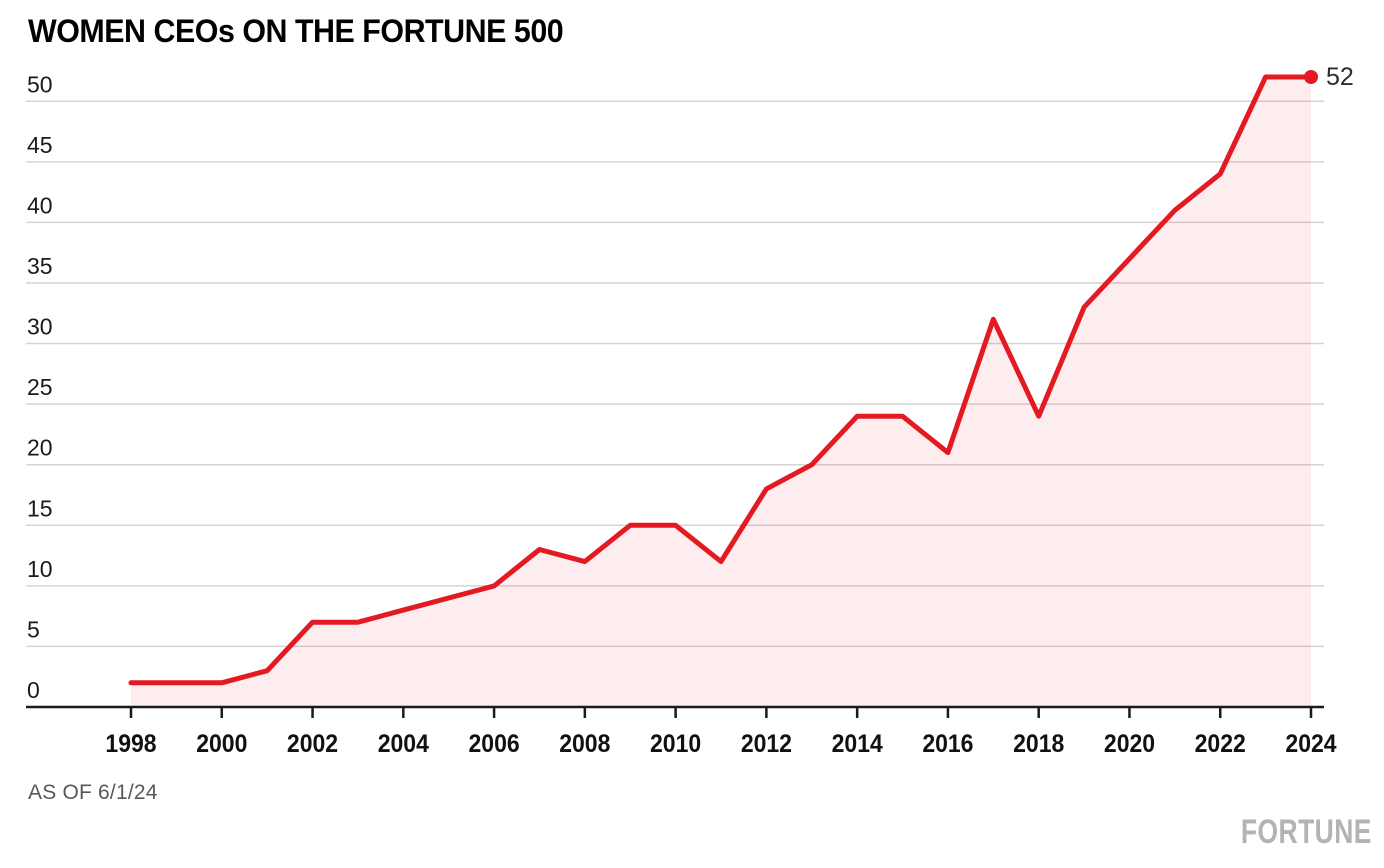 This screenshot has height=868, width=1384. Describe the element at coordinates (40, 84) in the screenshot. I see `y-axis-tick-label: 50` at that location.